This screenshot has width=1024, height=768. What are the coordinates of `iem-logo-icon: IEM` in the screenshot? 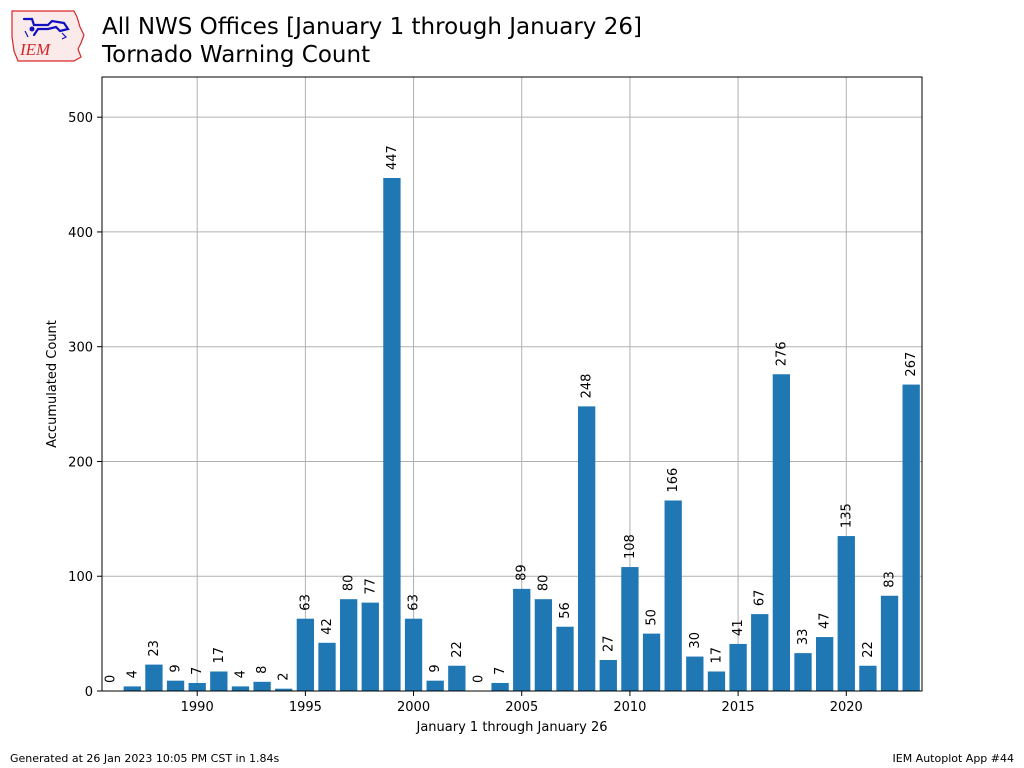 It's located at (48, 36).